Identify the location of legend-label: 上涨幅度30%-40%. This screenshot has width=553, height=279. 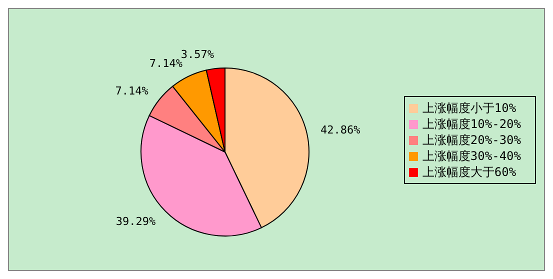
(471, 155).